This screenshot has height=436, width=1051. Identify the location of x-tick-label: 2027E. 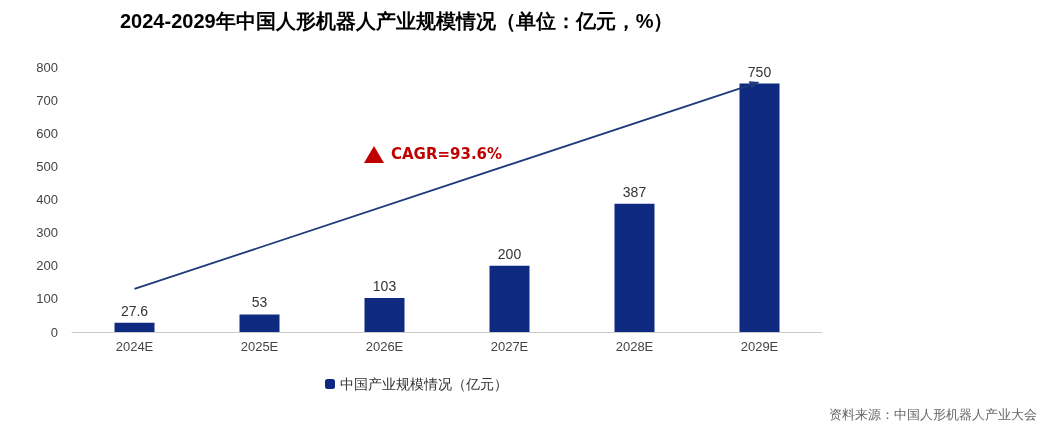
(509, 346).